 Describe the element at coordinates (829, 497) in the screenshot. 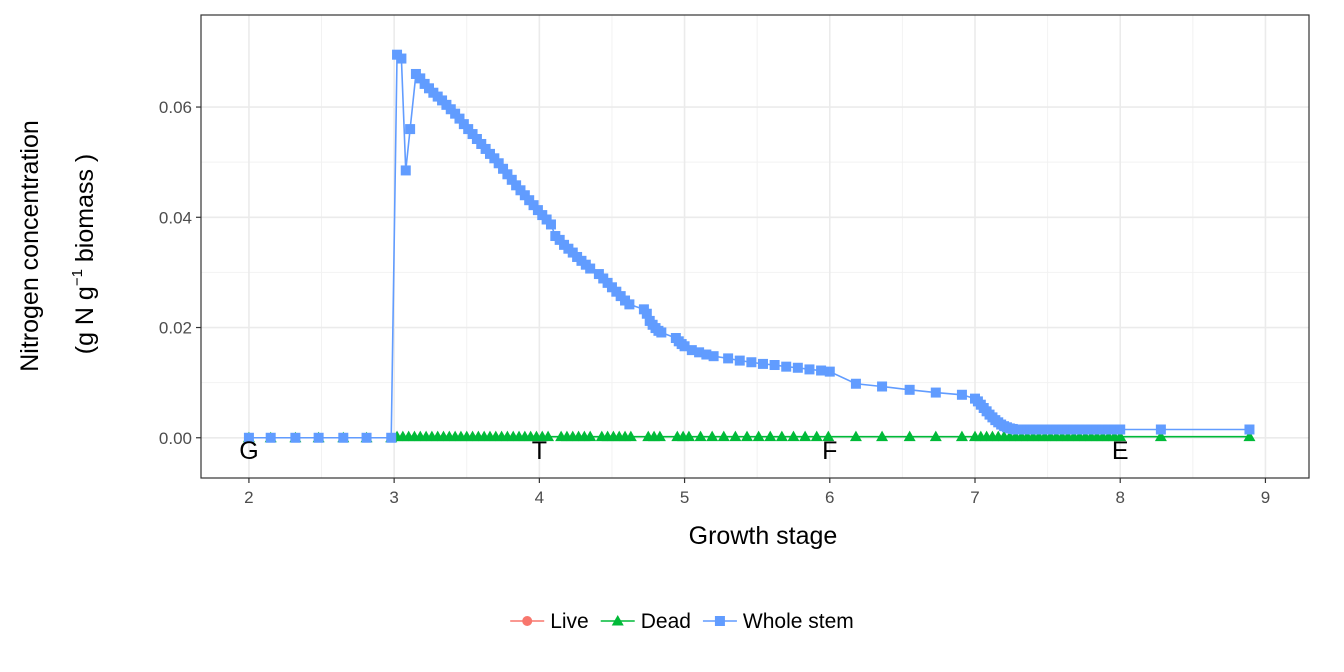

I see `x-tick-label: 6` at that location.